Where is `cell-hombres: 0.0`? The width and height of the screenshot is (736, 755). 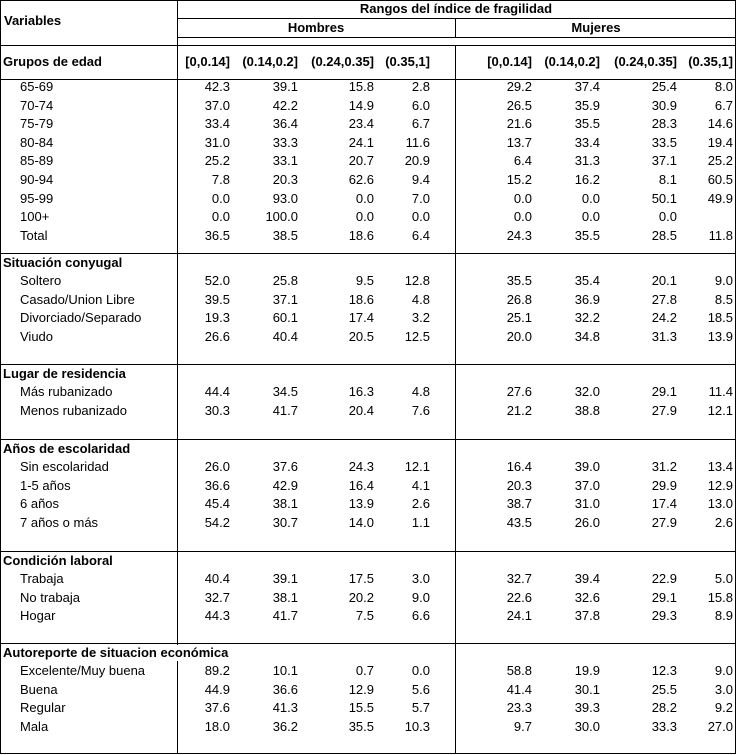
cell-hombres: 0.0 is located at coordinates (220, 198).